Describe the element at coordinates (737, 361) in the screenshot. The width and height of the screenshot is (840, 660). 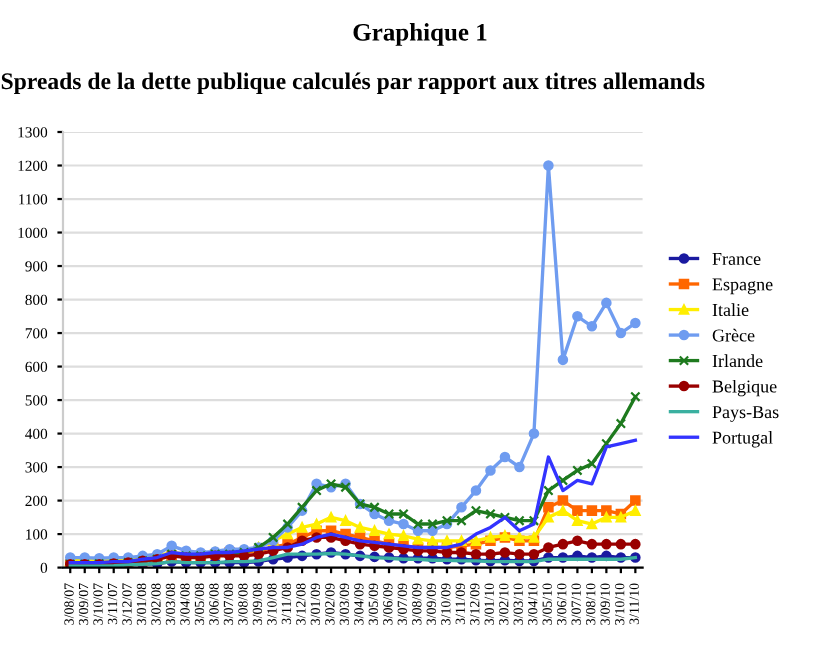
I see `legend-label: Irlande` at that location.